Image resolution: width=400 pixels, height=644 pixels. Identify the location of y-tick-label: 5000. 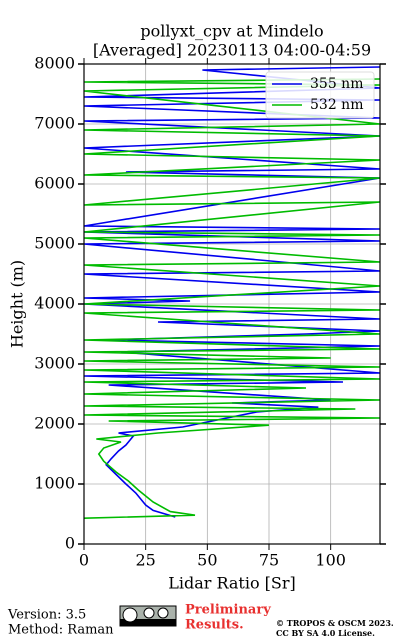
(54, 243).